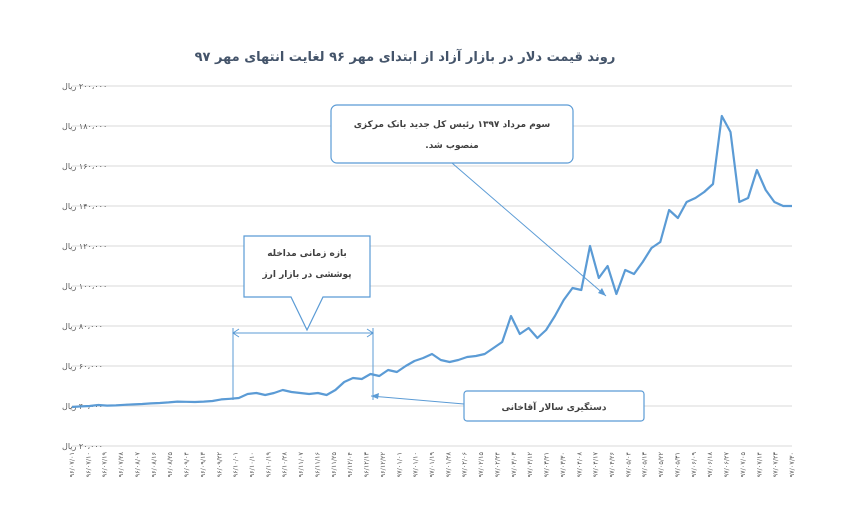 The image size is (860, 512). I want to click on arrest-arrowhead, so click(375, 396).